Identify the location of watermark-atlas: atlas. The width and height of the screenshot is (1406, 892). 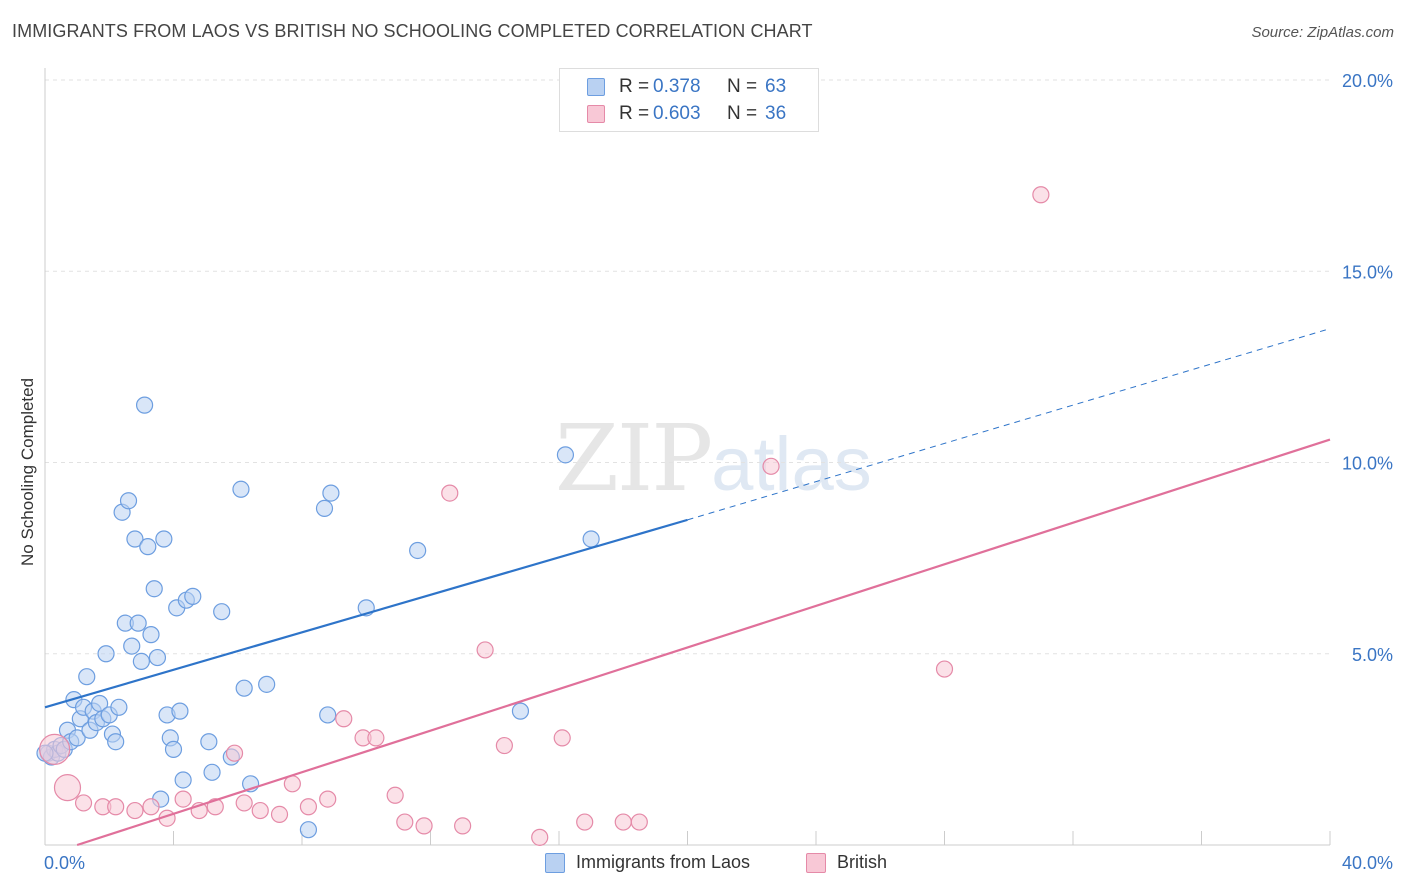
(791, 464).